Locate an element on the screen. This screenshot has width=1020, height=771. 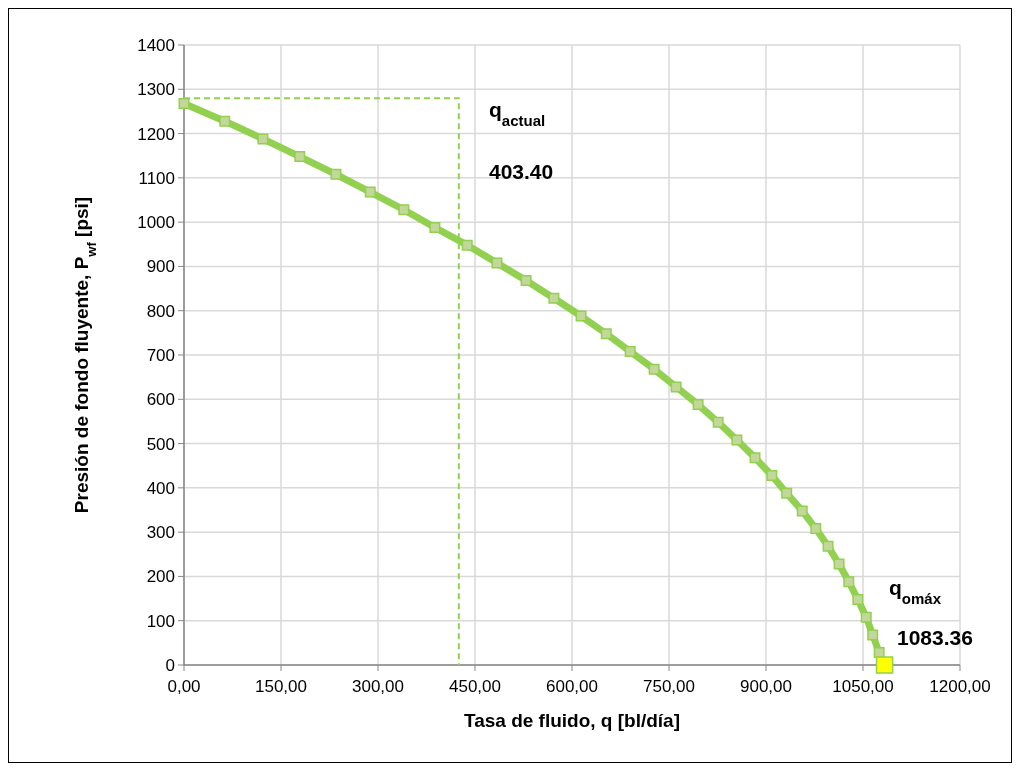
x-tick-label: 900,00 is located at coordinates (766, 686).